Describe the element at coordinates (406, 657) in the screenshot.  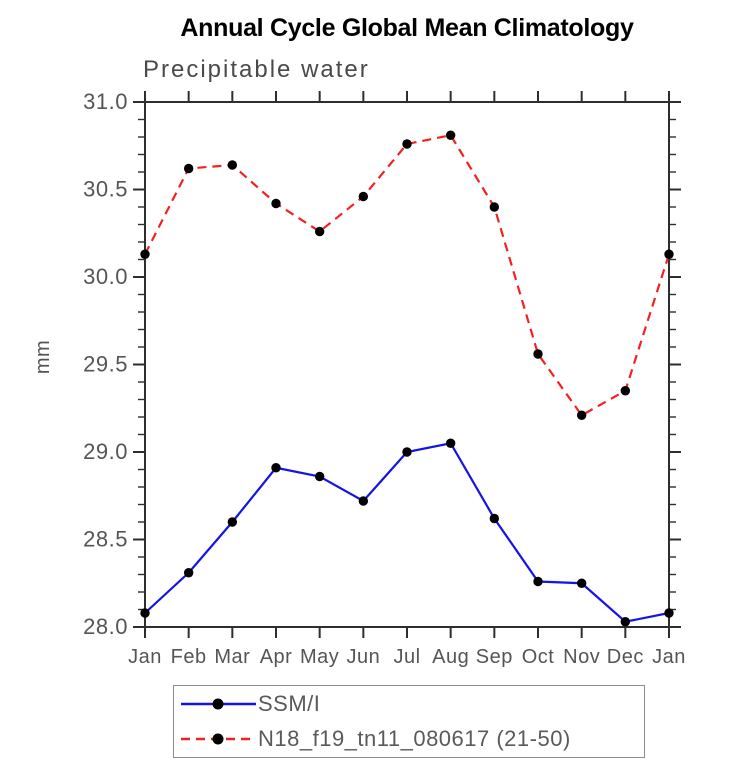
I see `x-tick-label: Jul` at that location.